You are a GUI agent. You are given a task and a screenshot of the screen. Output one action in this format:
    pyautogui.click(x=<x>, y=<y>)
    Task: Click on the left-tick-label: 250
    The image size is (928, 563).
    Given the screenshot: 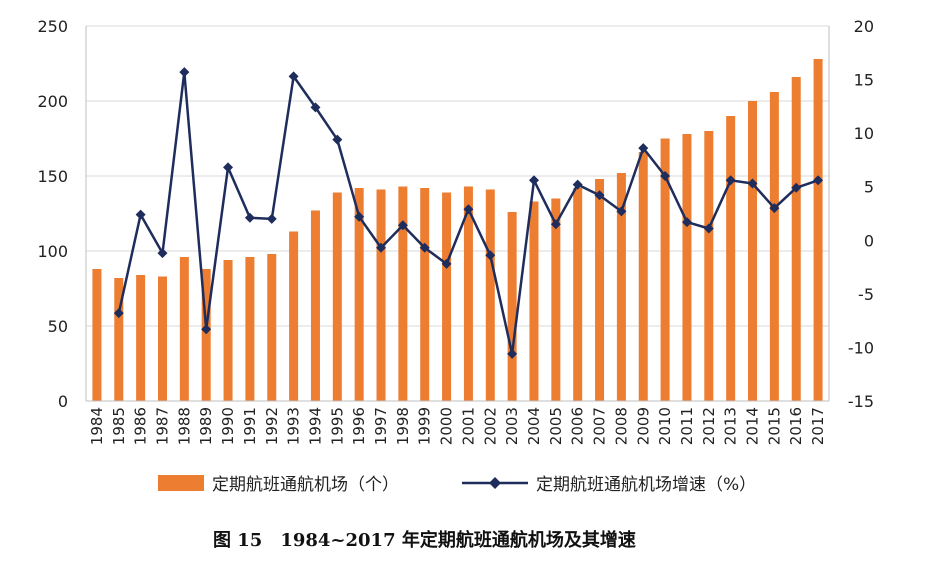 What is the action you would take?
    pyautogui.click(x=52, y=26)
    